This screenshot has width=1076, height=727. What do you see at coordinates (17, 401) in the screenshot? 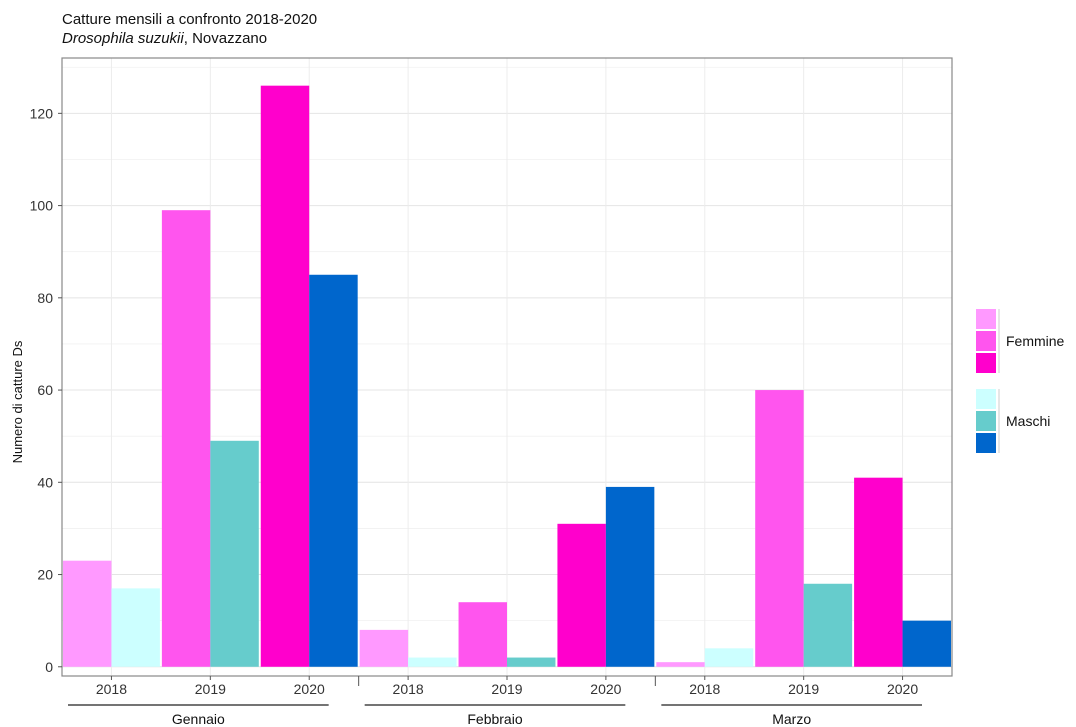
I see `y-axis-label: Numero di catture Ds` at bounding box center [17, 401].